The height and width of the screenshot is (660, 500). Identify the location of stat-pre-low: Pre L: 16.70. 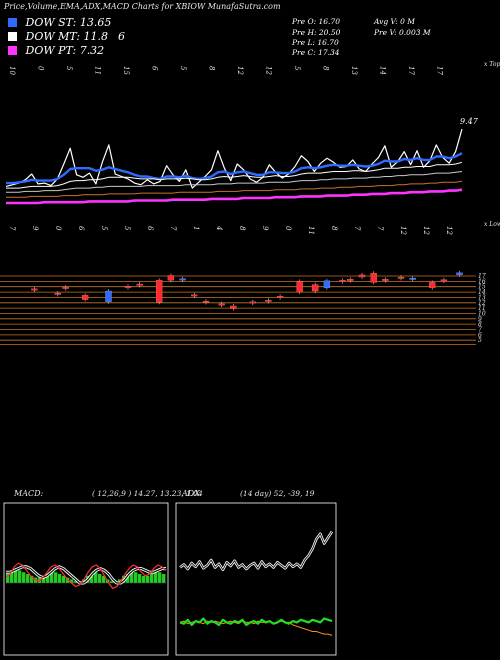
(315, 42).